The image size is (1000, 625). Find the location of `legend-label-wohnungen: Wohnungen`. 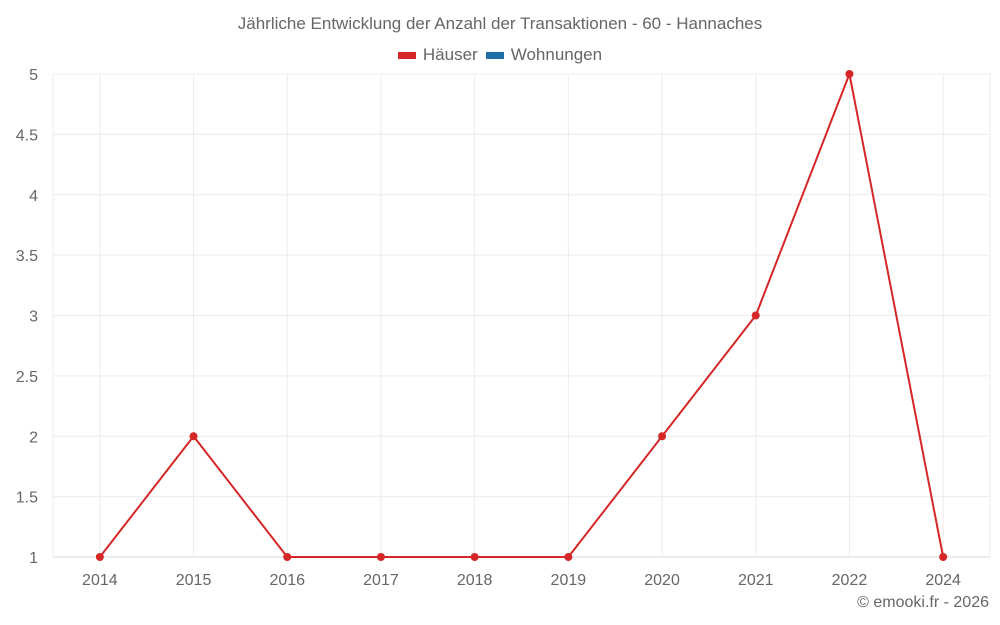

legend-label-wohnungen: Wohnungen is located at coordinates (556, 54).